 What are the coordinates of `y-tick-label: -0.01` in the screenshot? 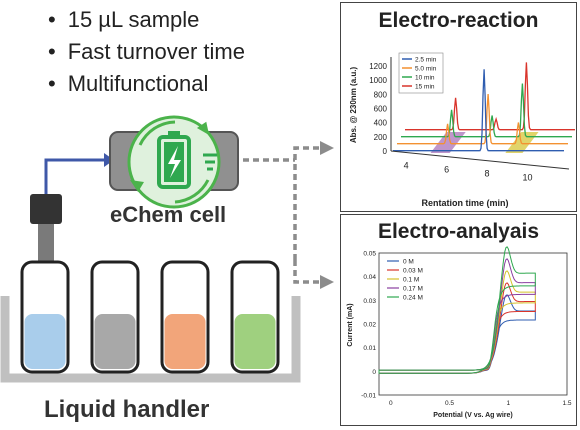 It's located at (368, 396).